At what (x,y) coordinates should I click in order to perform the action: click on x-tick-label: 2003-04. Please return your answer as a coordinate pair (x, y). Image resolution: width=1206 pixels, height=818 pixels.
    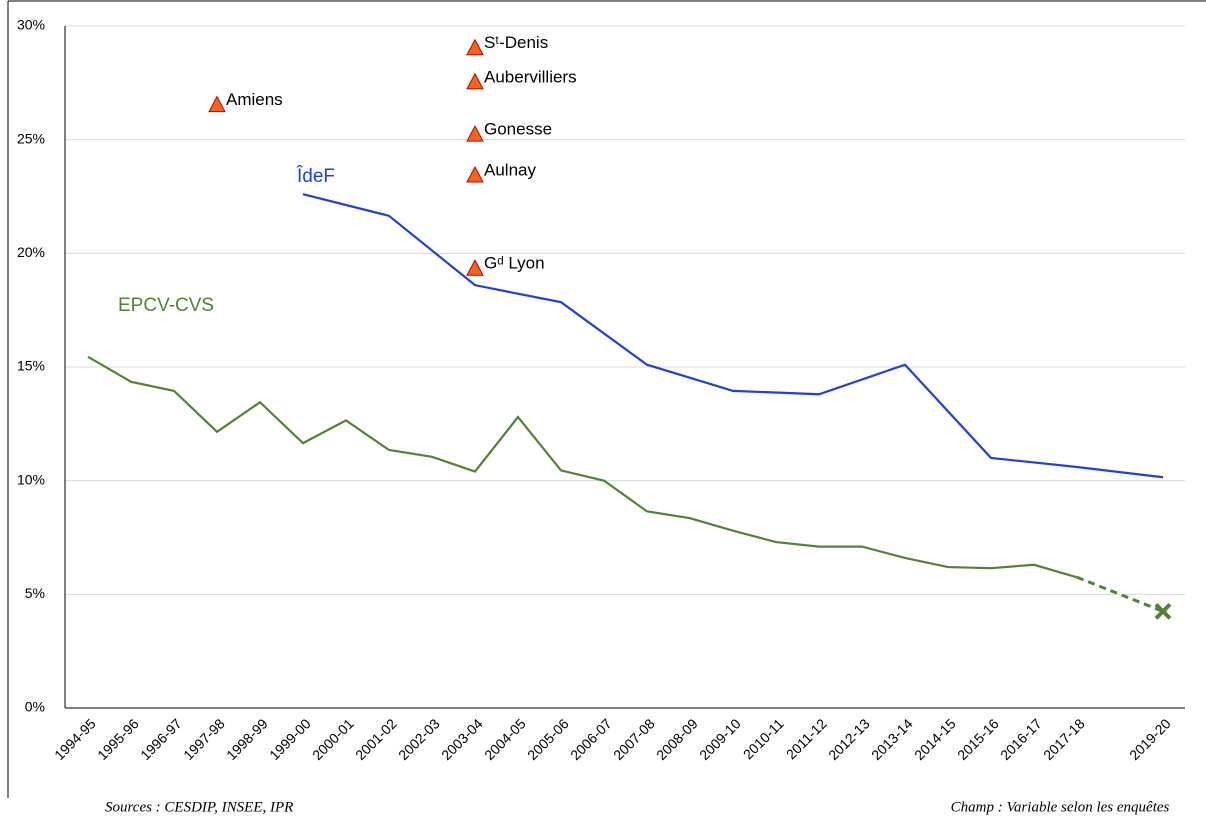
    Looking at the image, I should click on (462, 739).